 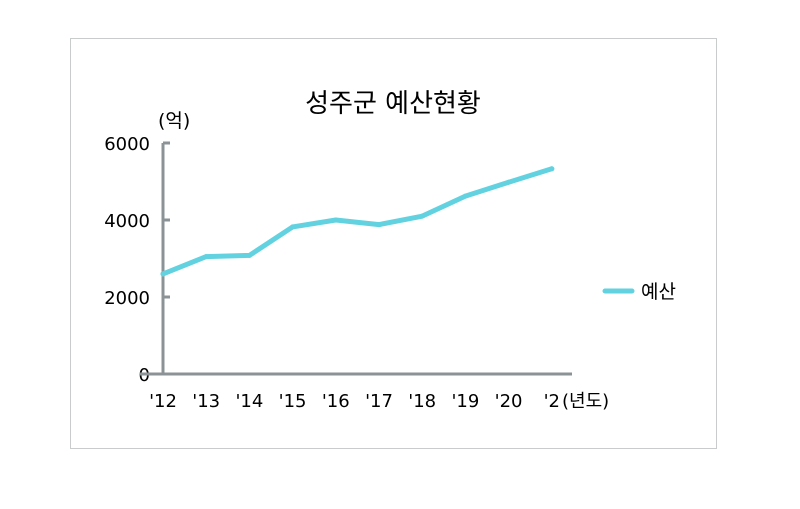 I want to click on x-tick-label: '19, so click(x=465, y=401).